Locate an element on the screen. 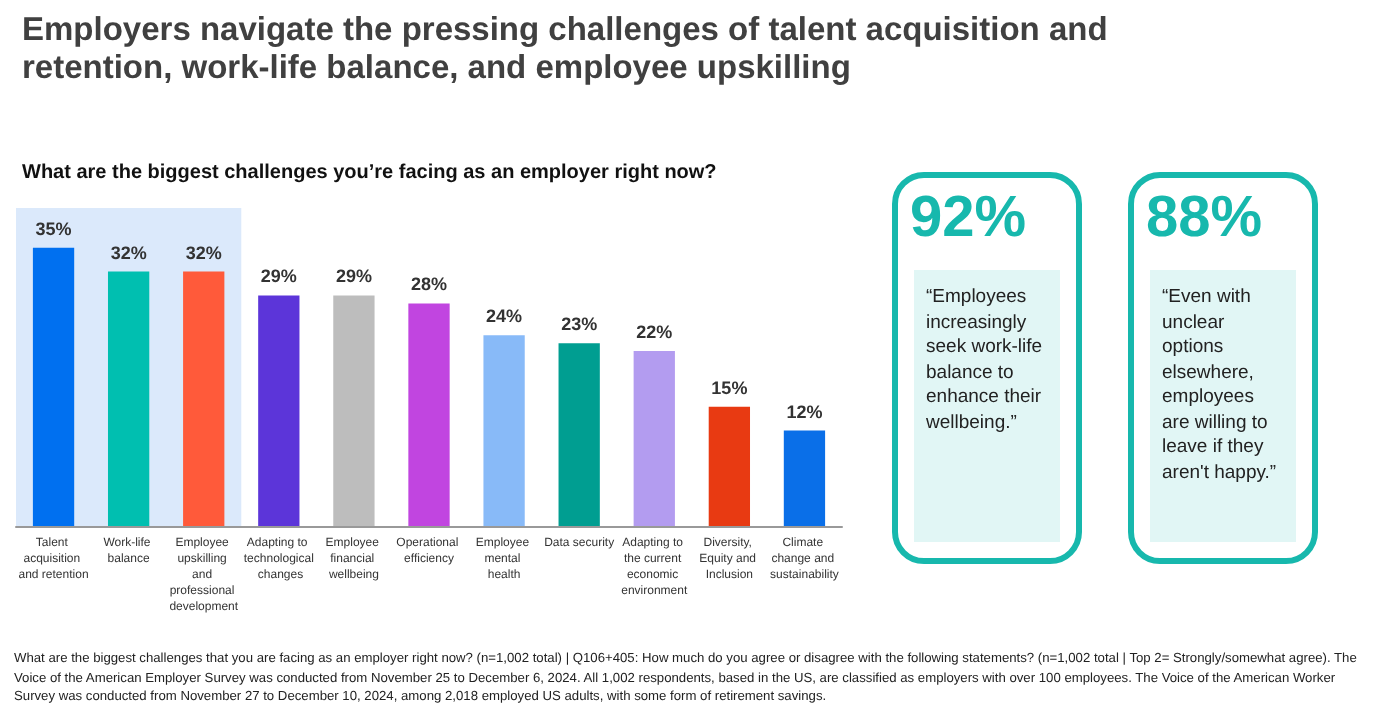 The height and width of the screenshot is (726, 1394). data-label: 12% is located at coordinates (804, 411).